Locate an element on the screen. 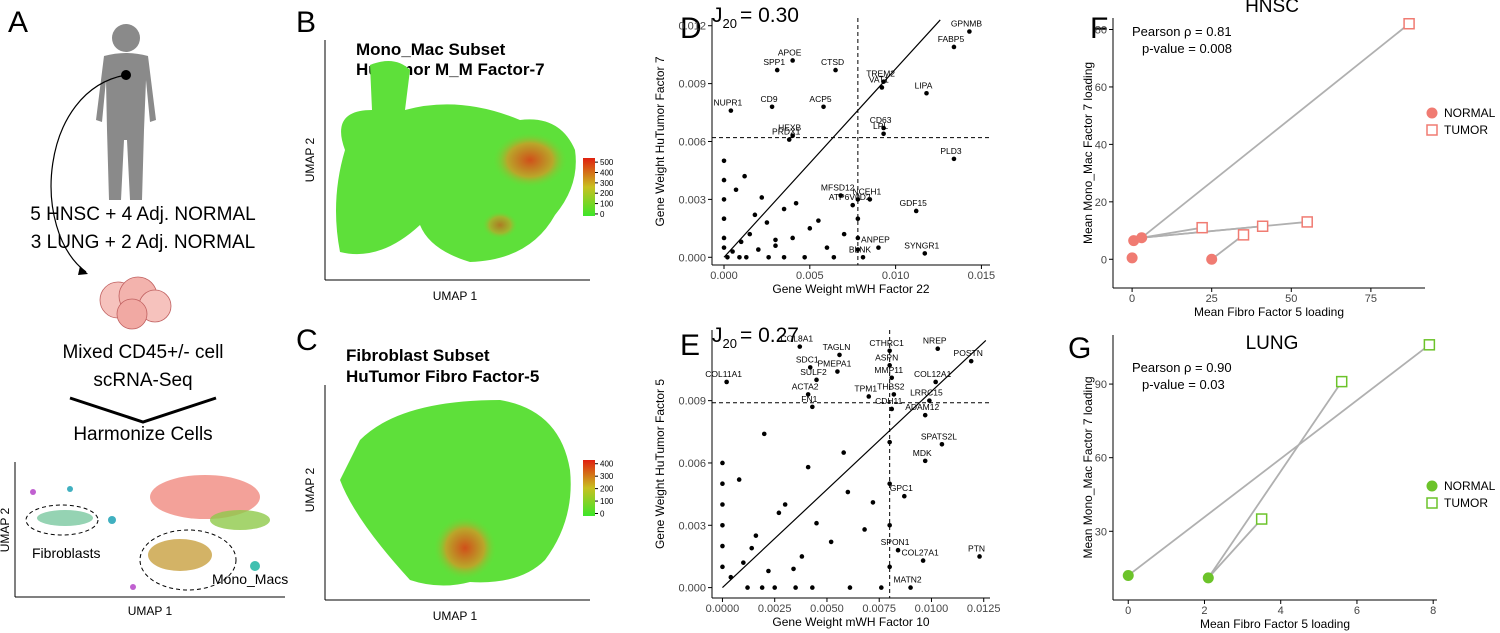  point-label: ADAM12 is located at coordinates (922, 407).